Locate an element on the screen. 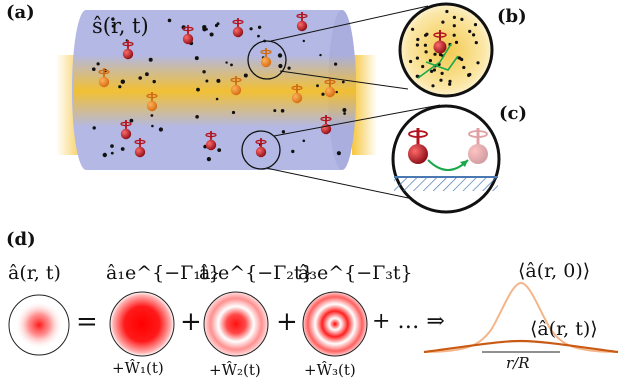  spins is located at coordinates (217, 85).